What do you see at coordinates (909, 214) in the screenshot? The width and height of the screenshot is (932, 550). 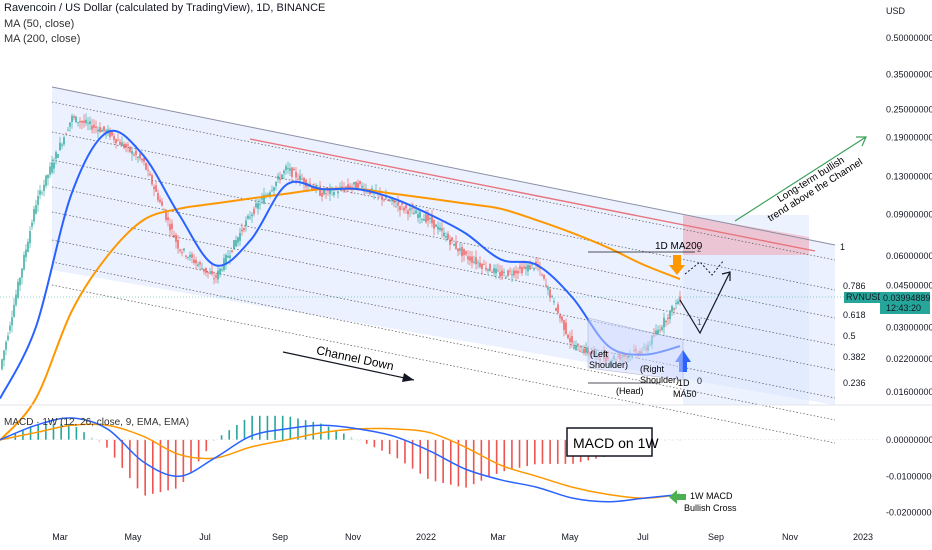 I see `price-tick-label: 0.09000000` at bounding box center [909, 214].